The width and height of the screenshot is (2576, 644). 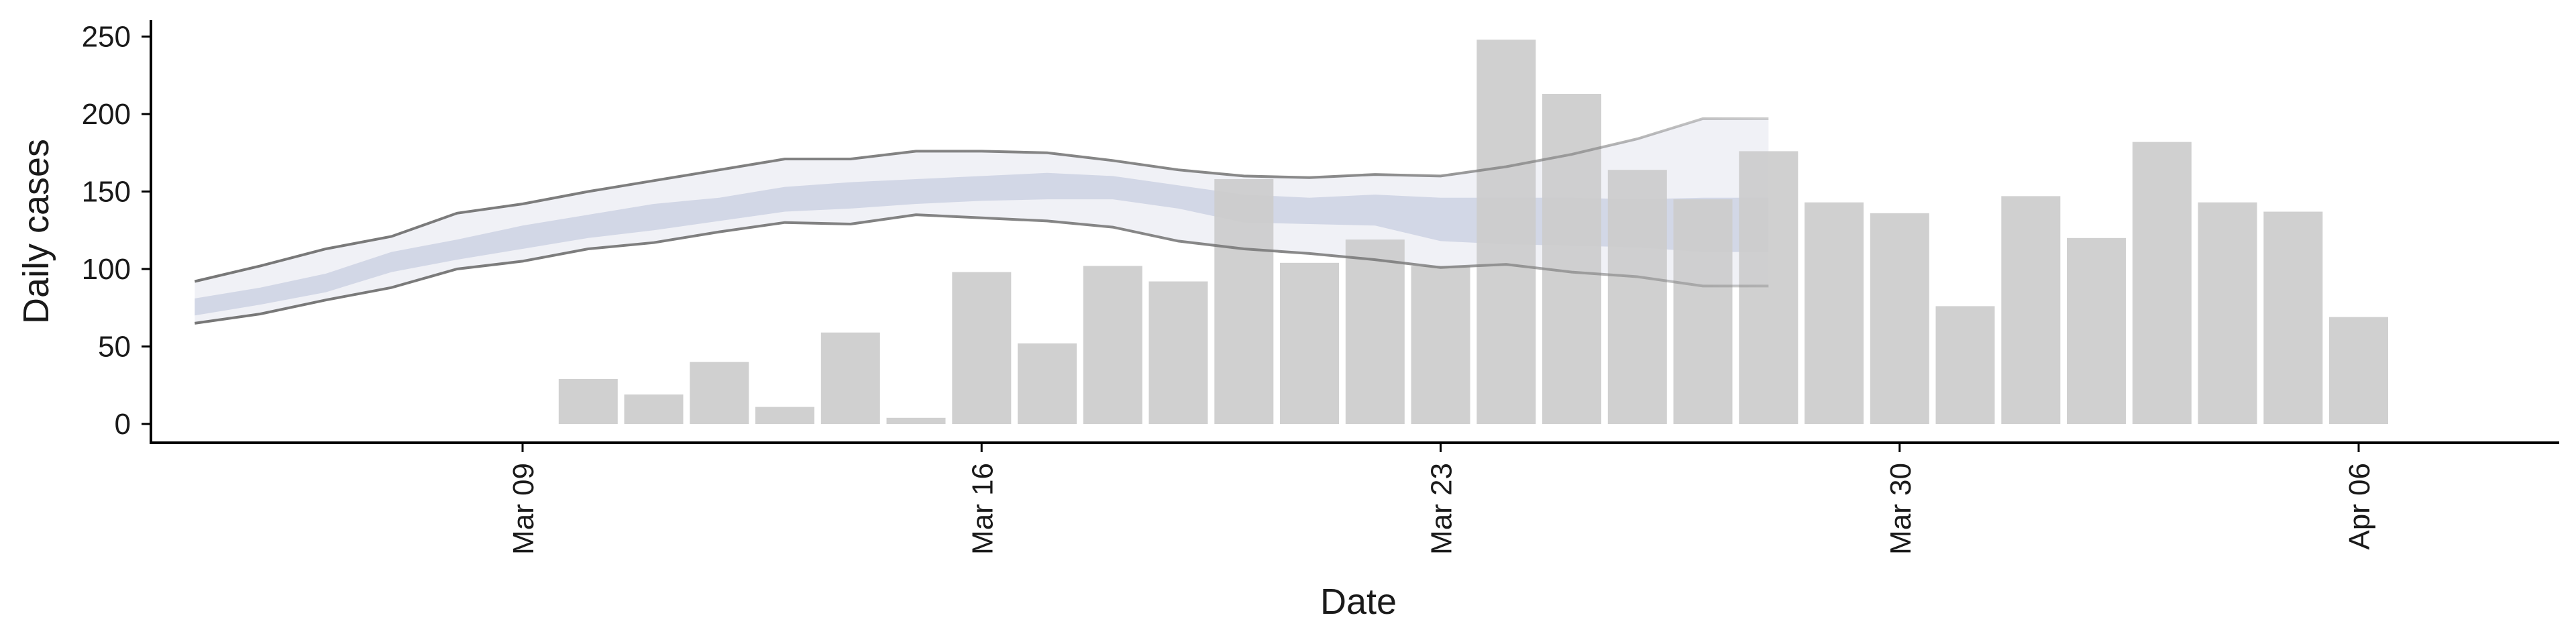 I want to click on x-tick-label: Mar 30, so click(x=1900, y=509).